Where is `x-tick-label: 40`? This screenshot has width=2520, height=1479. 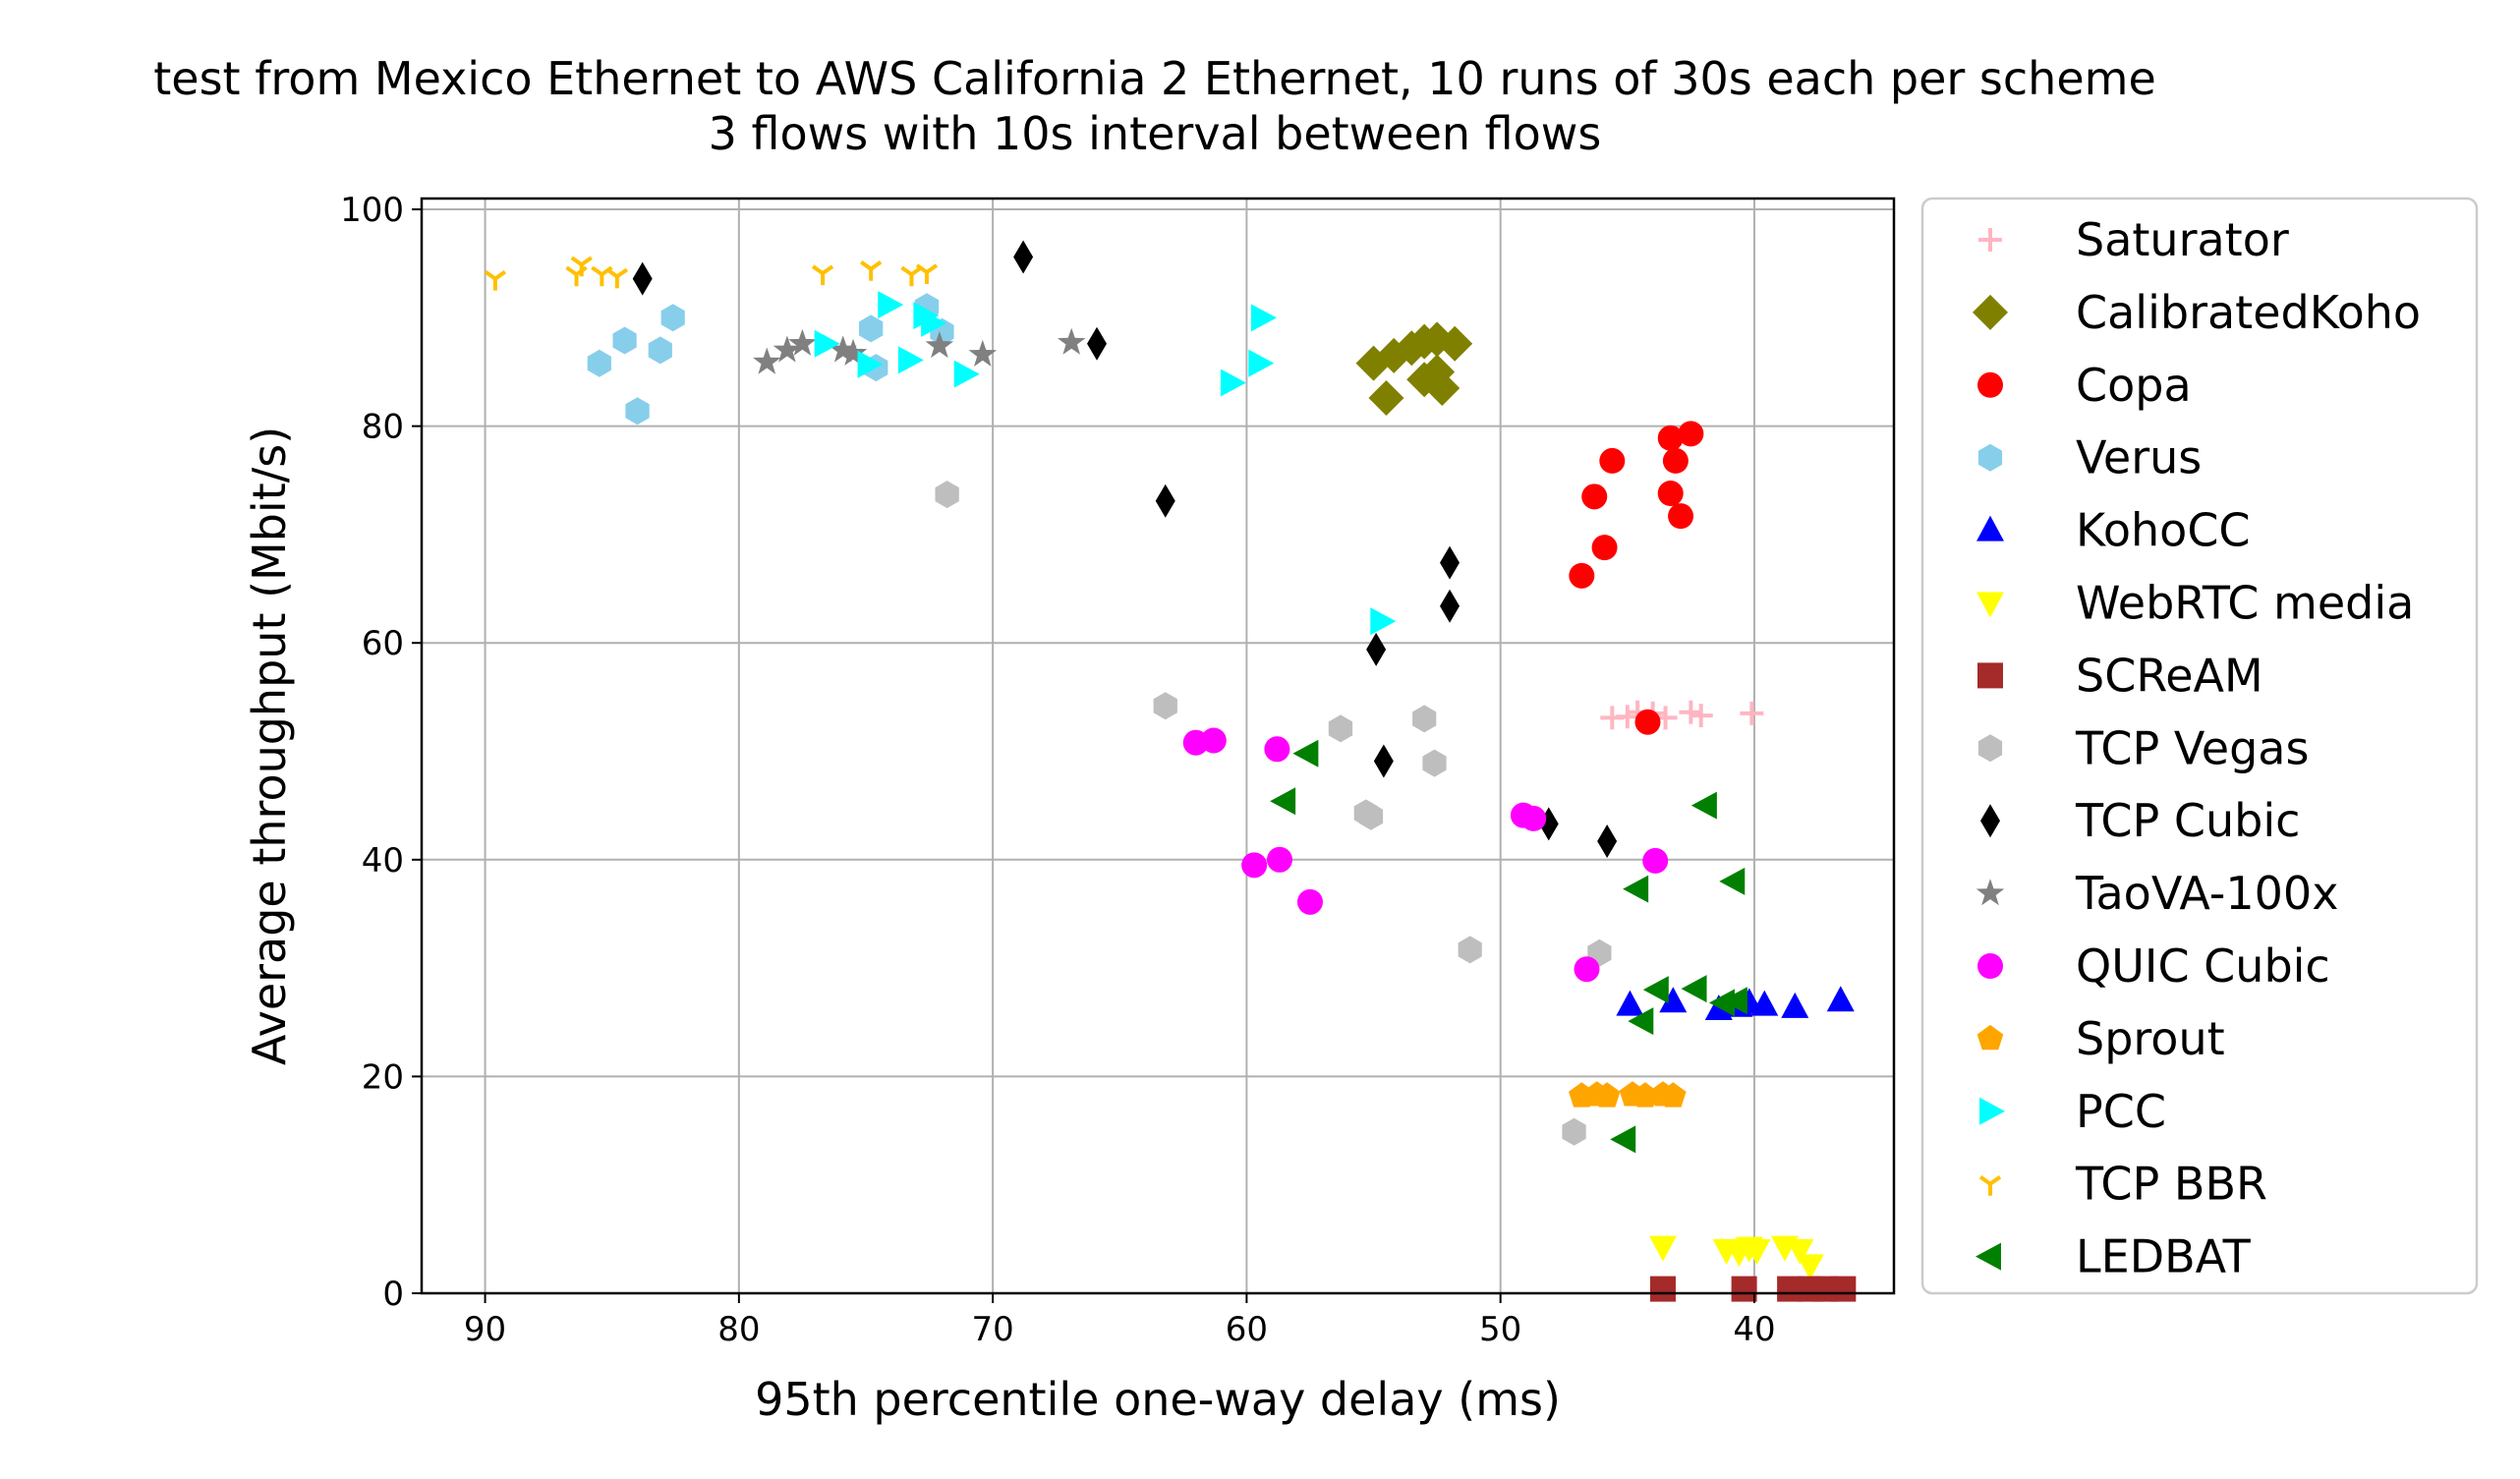 x-tick-label: 40 is located at coordinates (1754, 1330).